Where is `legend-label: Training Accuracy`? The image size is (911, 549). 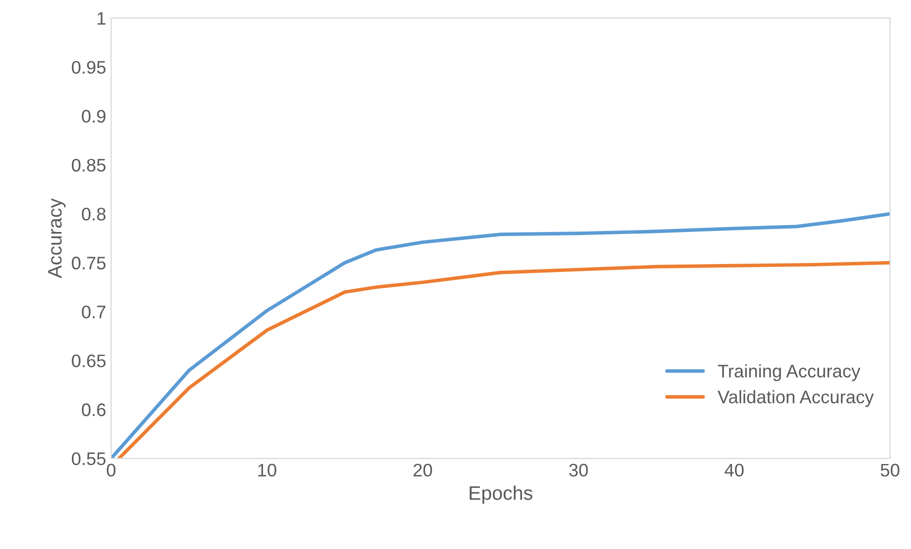
legend-label: Training Accuracy is located at coordinates (789, 373).